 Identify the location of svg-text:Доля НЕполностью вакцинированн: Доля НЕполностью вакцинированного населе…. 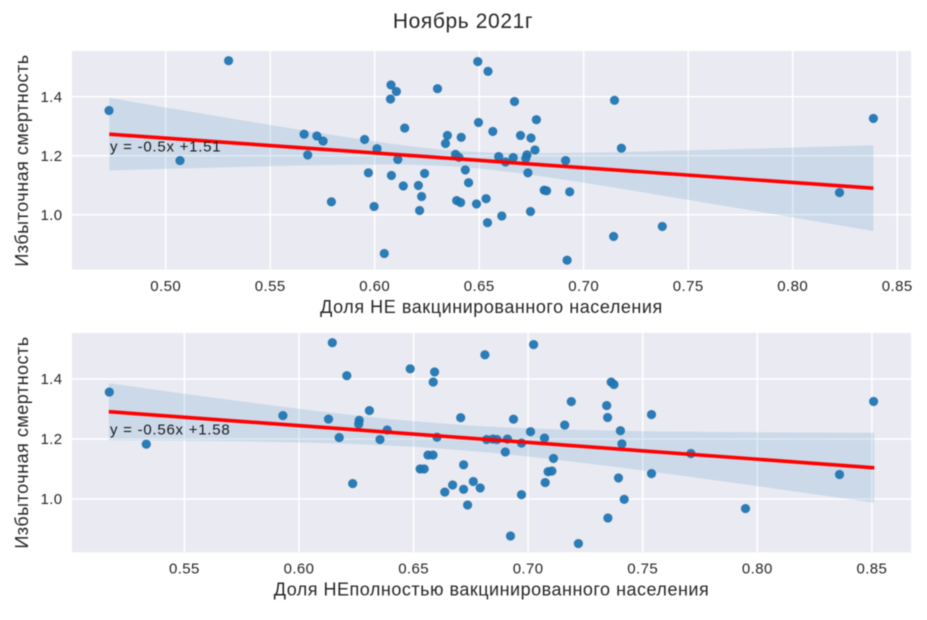
(491, 590).